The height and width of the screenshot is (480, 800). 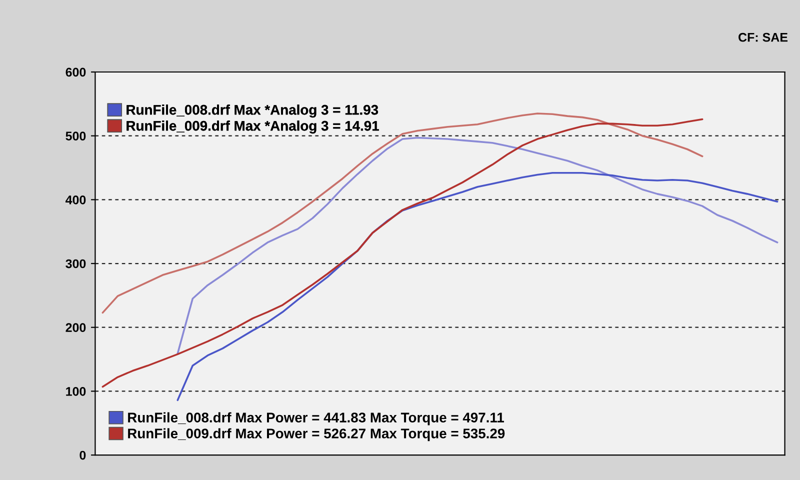 I want to click on text: CF: SAE, so click(x=763, y=37).